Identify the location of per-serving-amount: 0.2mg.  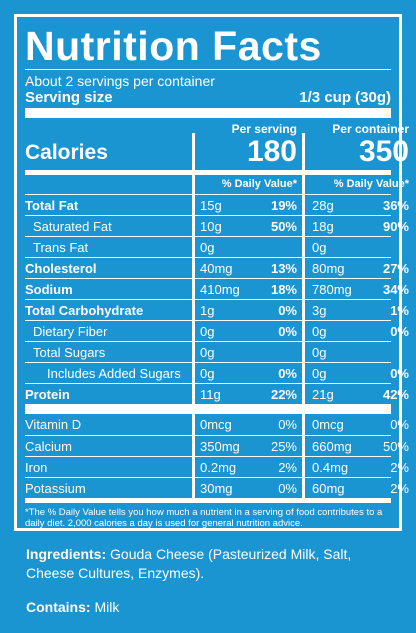
(218, 467).